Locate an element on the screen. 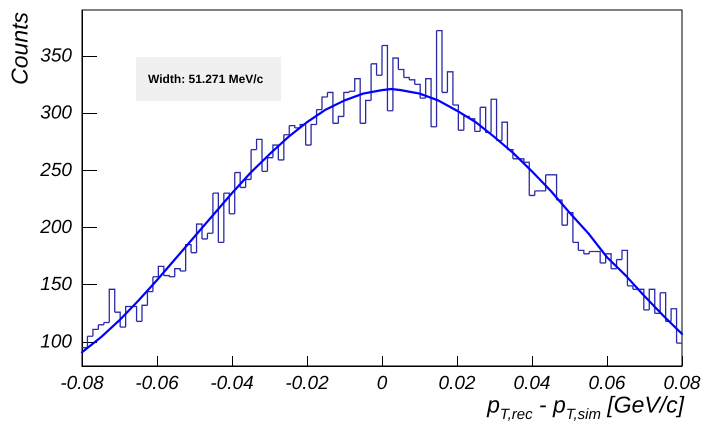 The width and height of the screenshot is (712, 426). y-tick-label: 350 is located at coordinates (56, 55).